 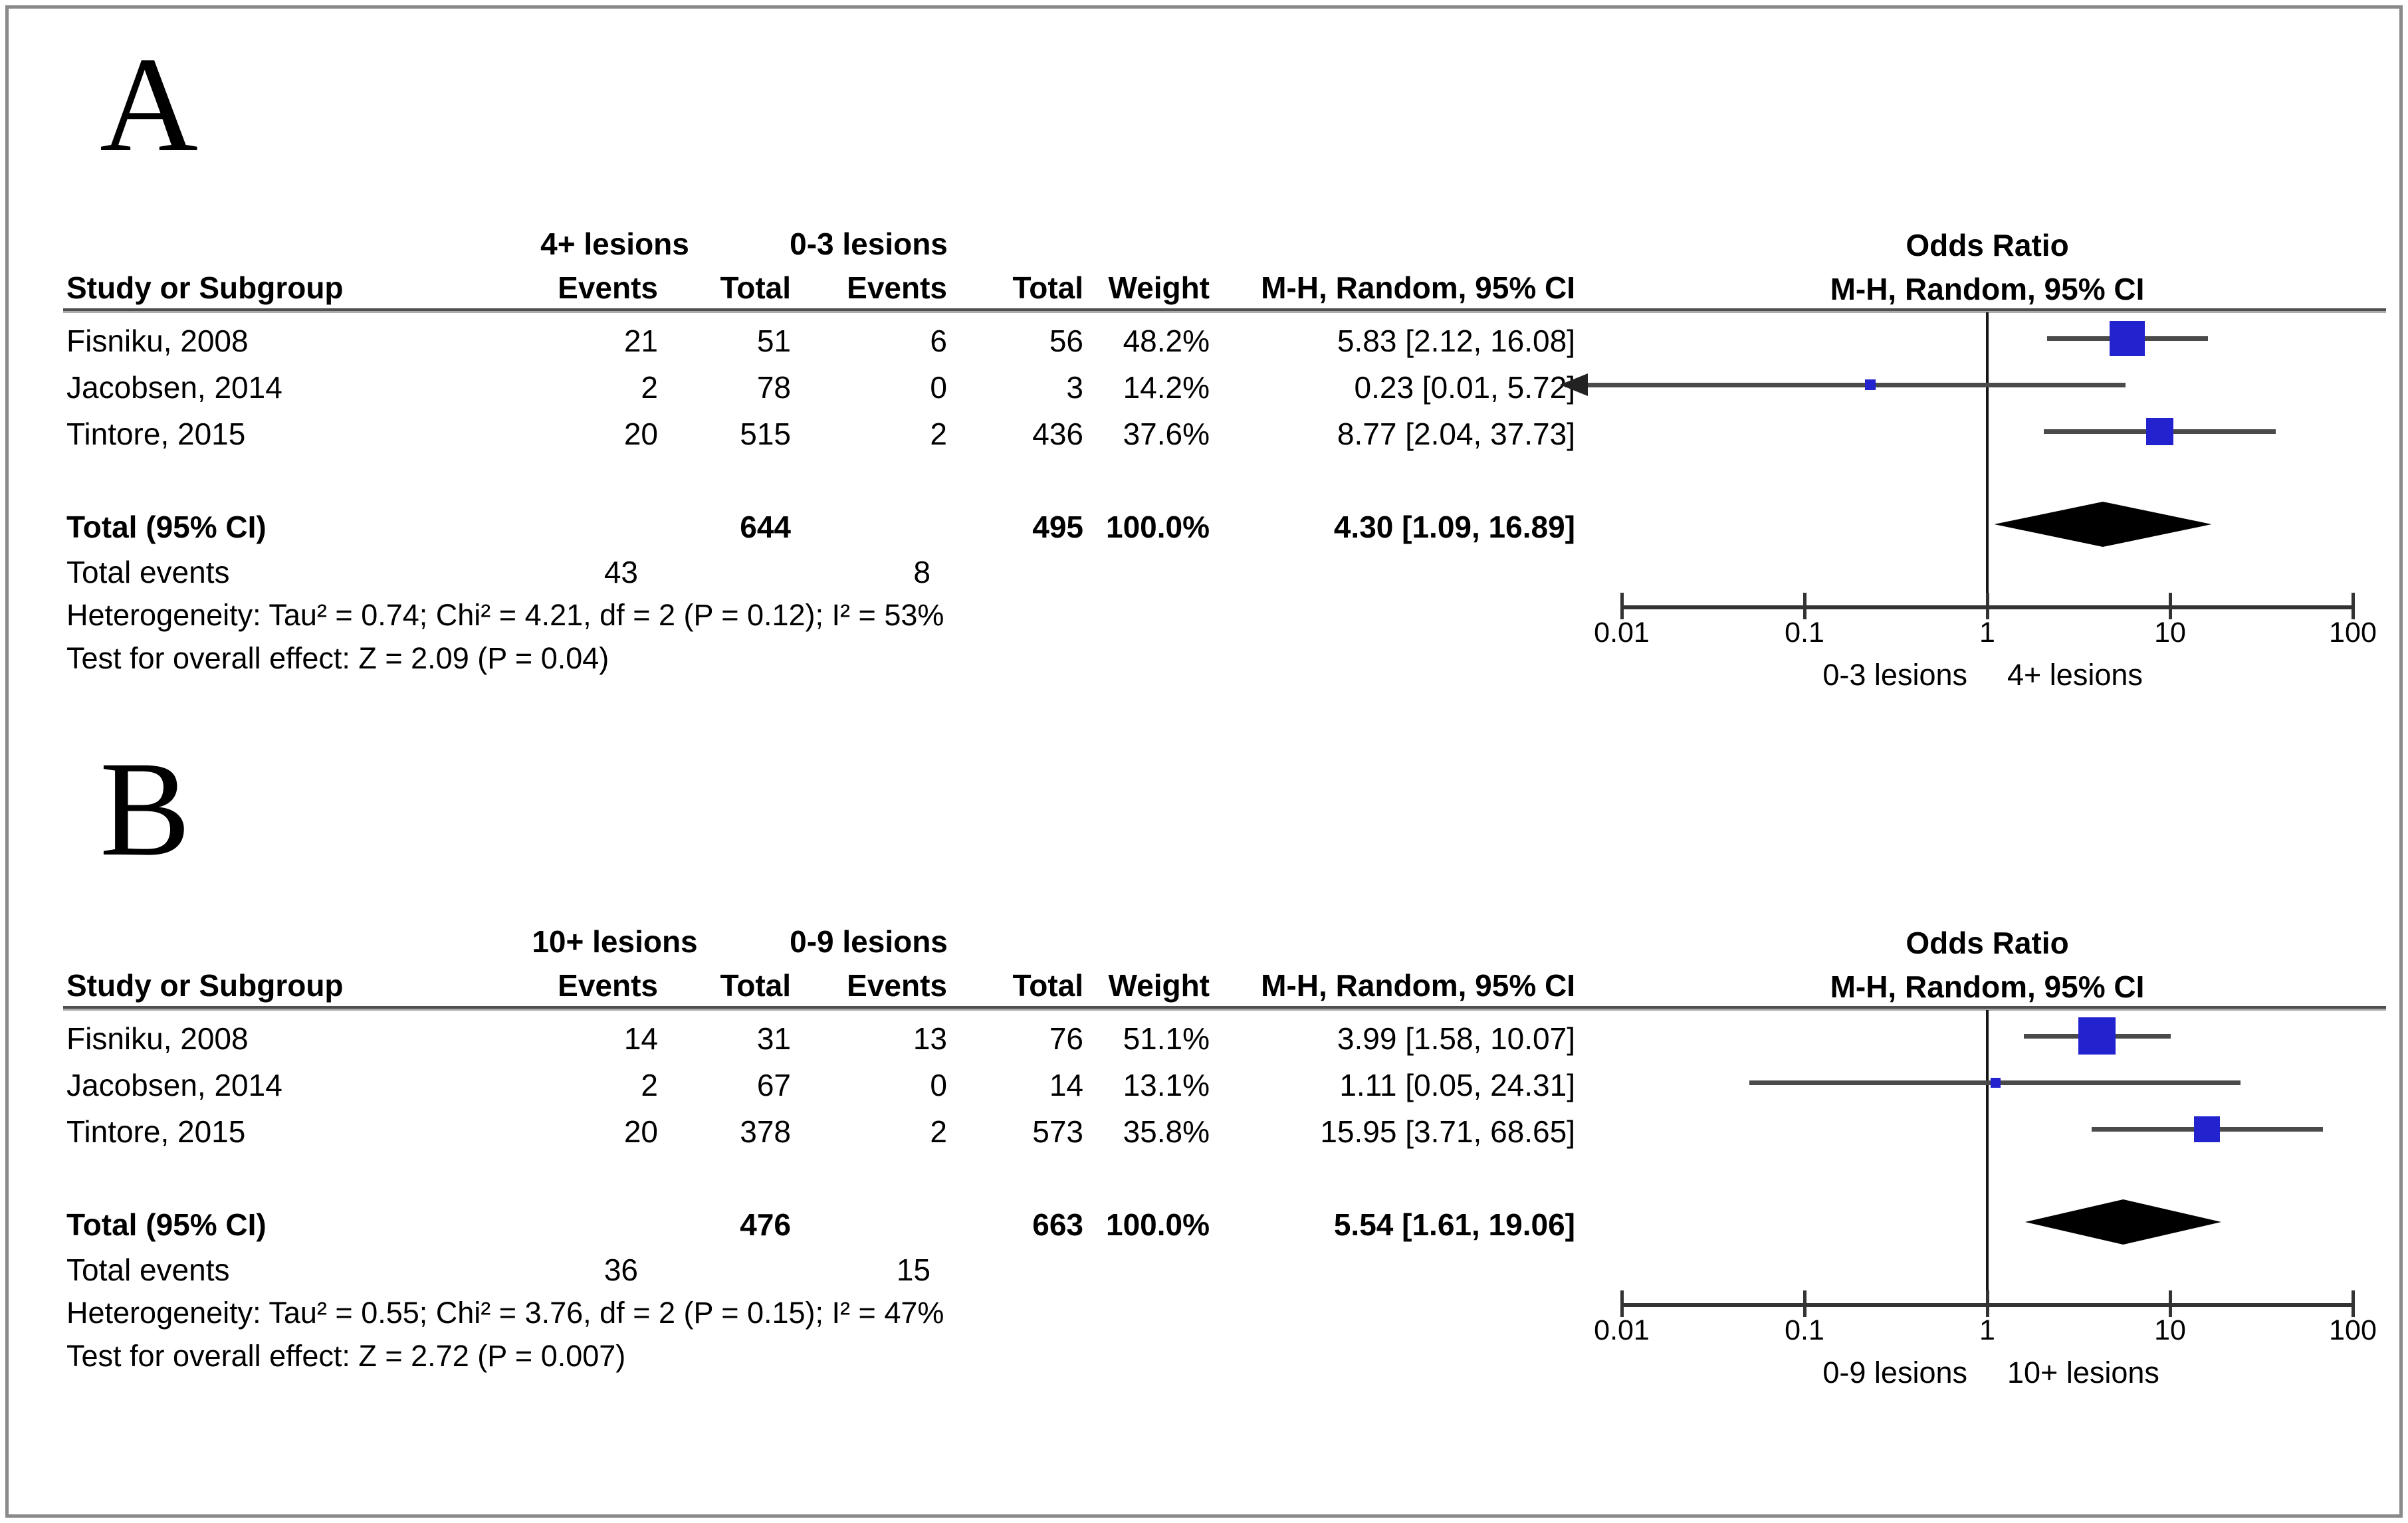 I want to click on panel-b-label: B, so click(x=145, y=809).